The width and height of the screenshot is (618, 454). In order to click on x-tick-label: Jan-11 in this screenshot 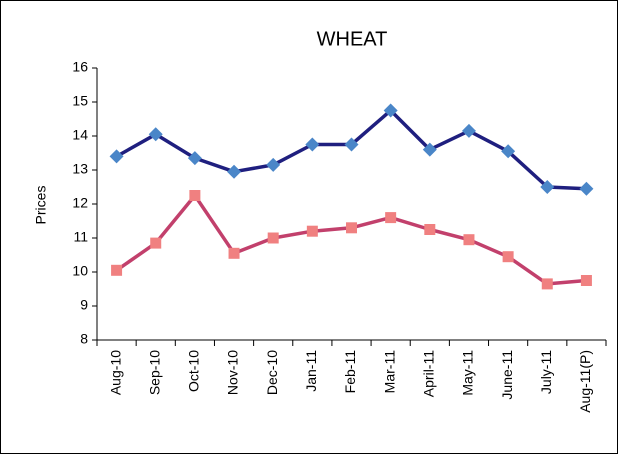, I will do `click(311, 371)`.